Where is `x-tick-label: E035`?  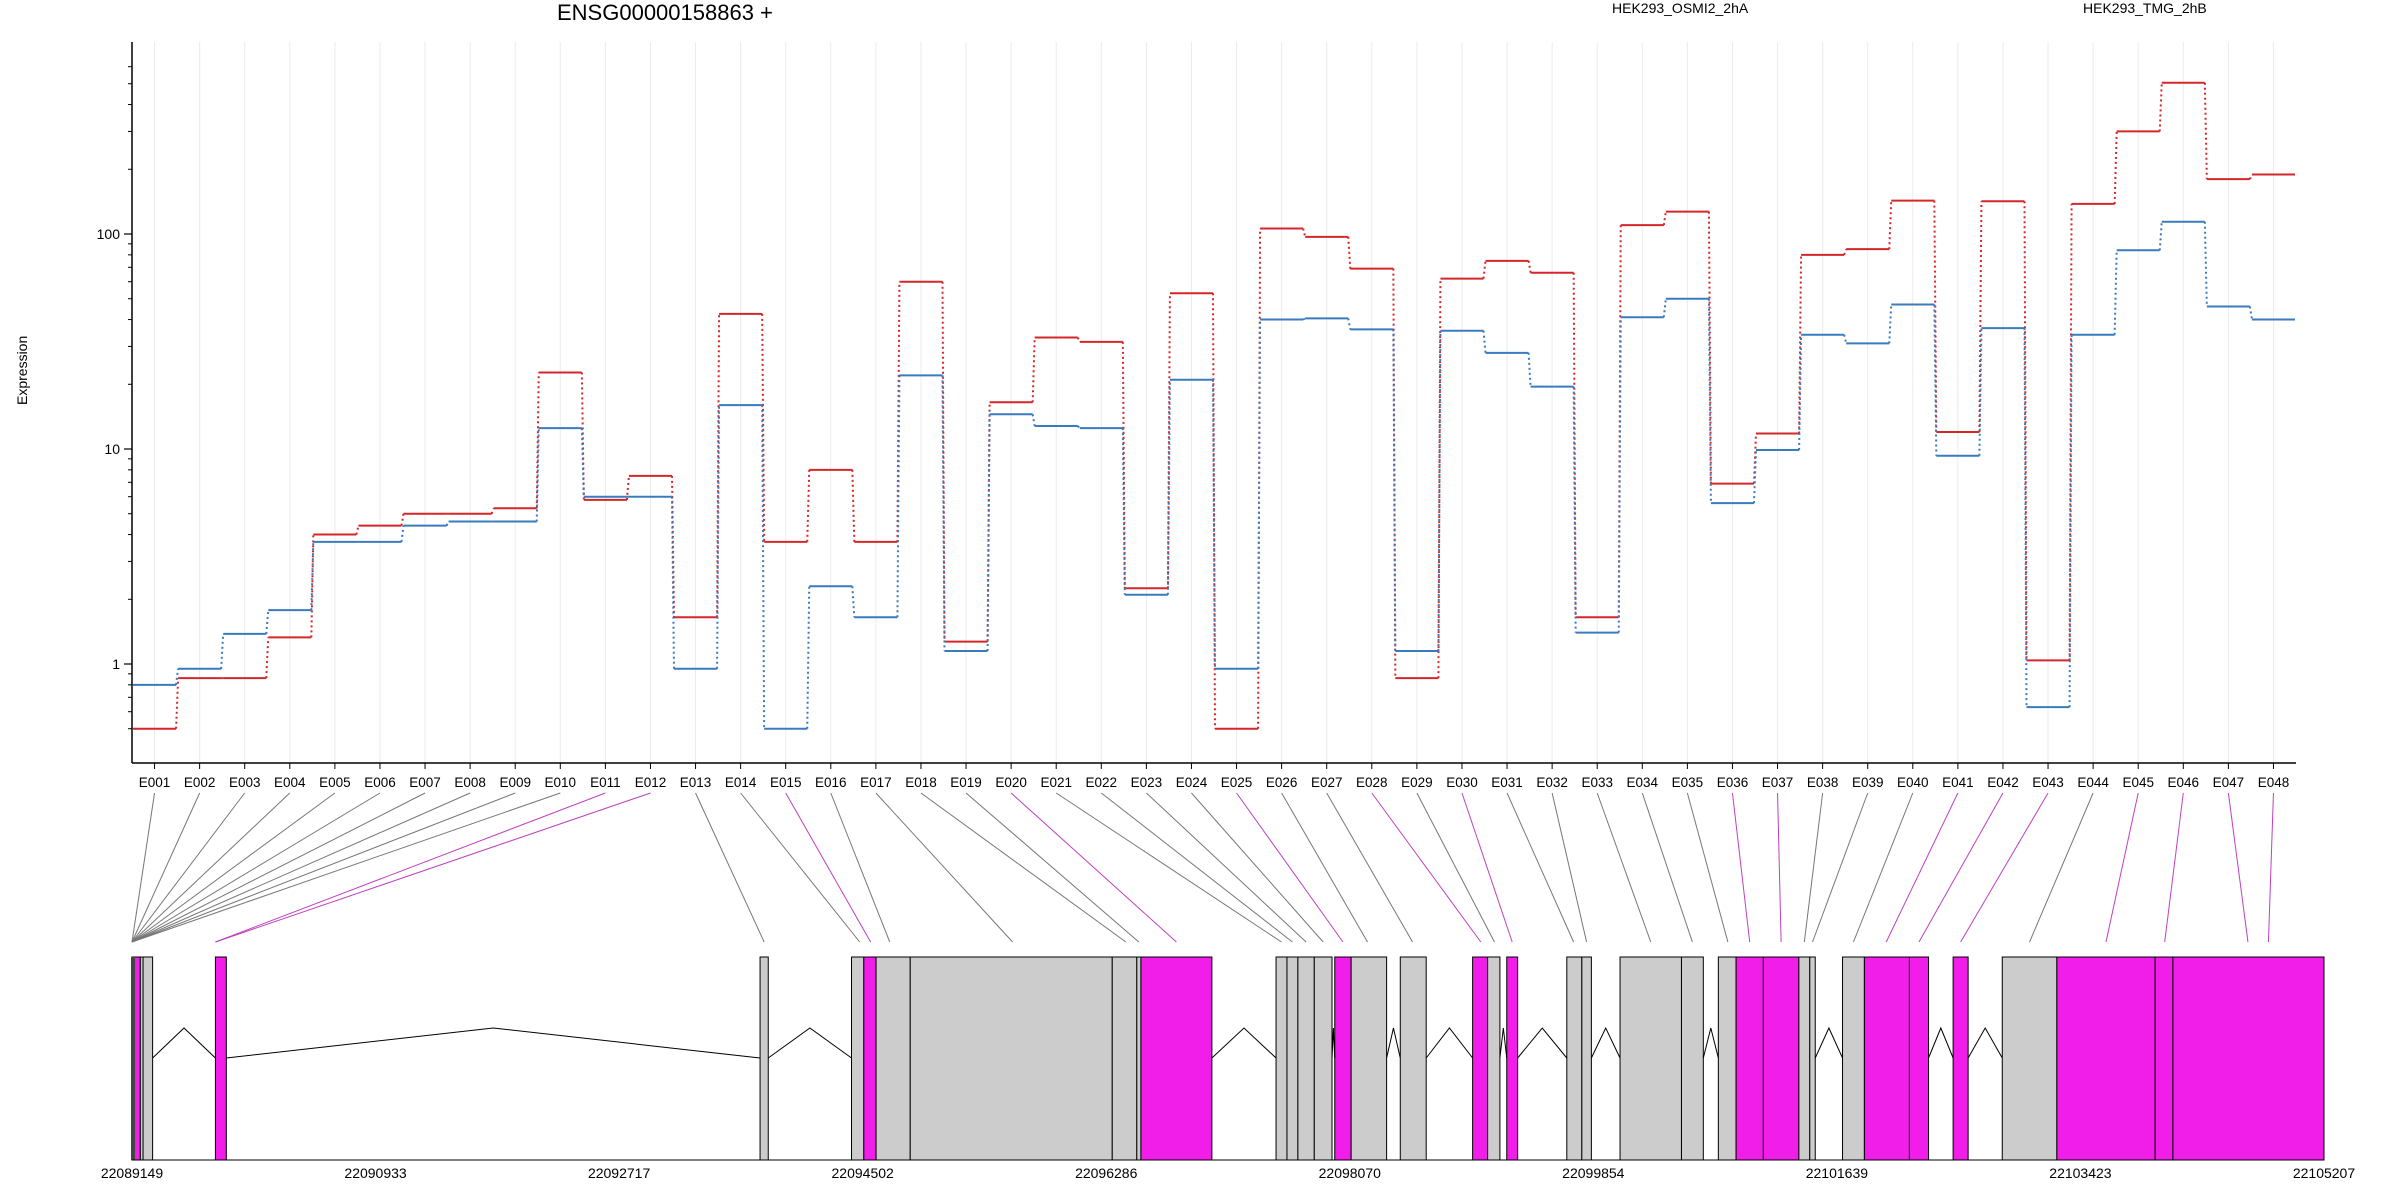
x-tick-label: E035 is located at coordinates (1688, 782).